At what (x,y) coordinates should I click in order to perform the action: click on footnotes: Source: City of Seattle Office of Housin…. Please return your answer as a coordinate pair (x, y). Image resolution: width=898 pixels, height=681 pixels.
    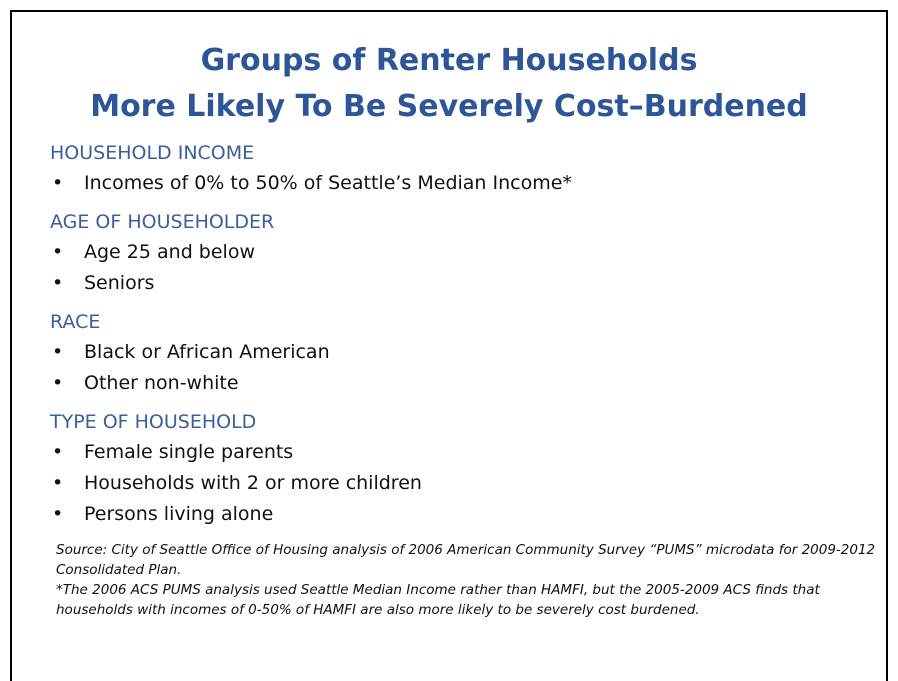
    Looking at the image, I should click on (466, 580).